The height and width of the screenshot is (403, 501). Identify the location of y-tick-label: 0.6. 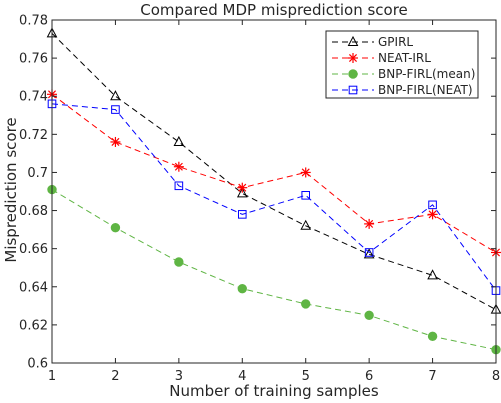
(37, 364).